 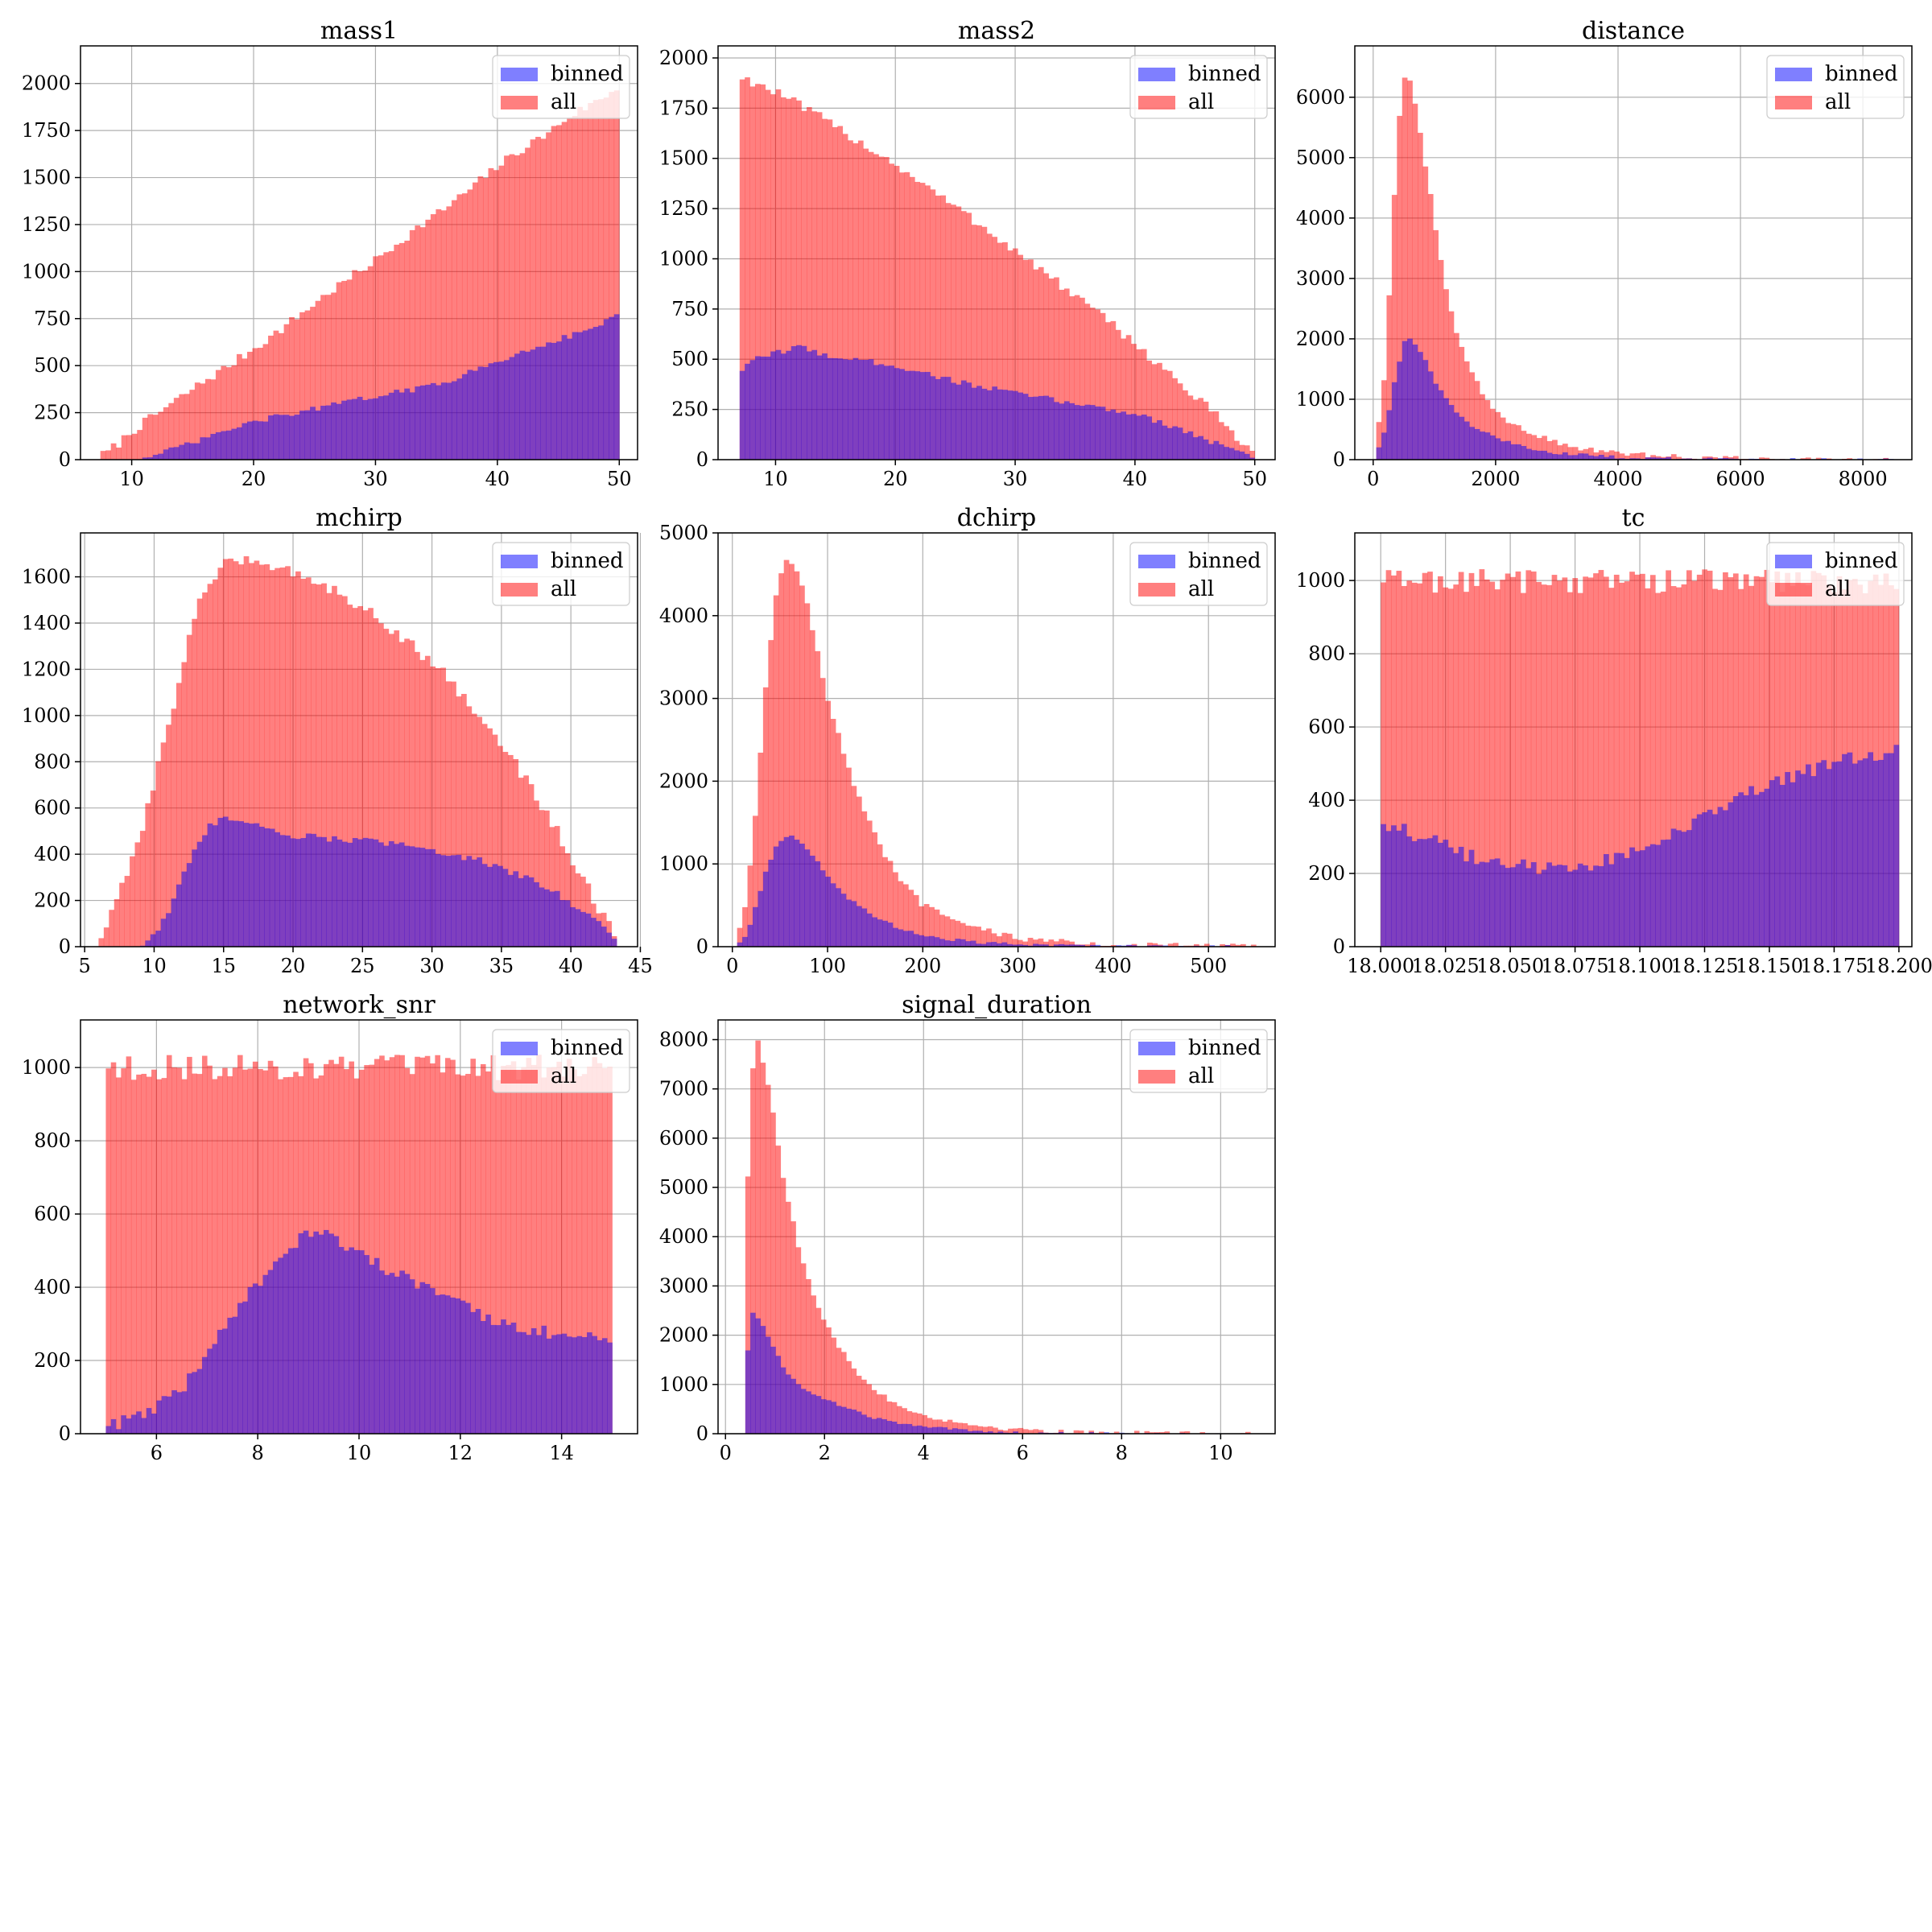 What do you see at coordinates (157, 1453) in the screenshot?
I see `x-tick-label: 6` at bounding box center [157, 1453].